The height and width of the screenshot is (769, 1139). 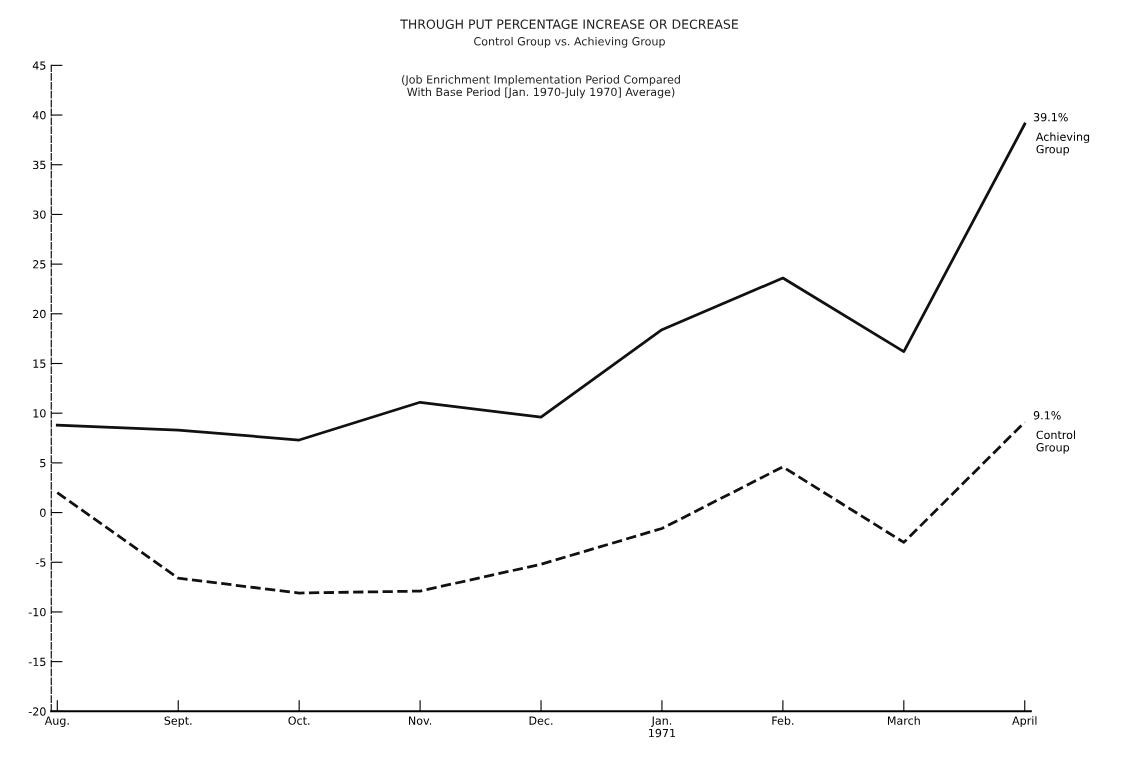 What do you see at coordinates (1050, 117) in the screenshot?
I see `data-label: 39.1%` at bounding box center [1050, 117].